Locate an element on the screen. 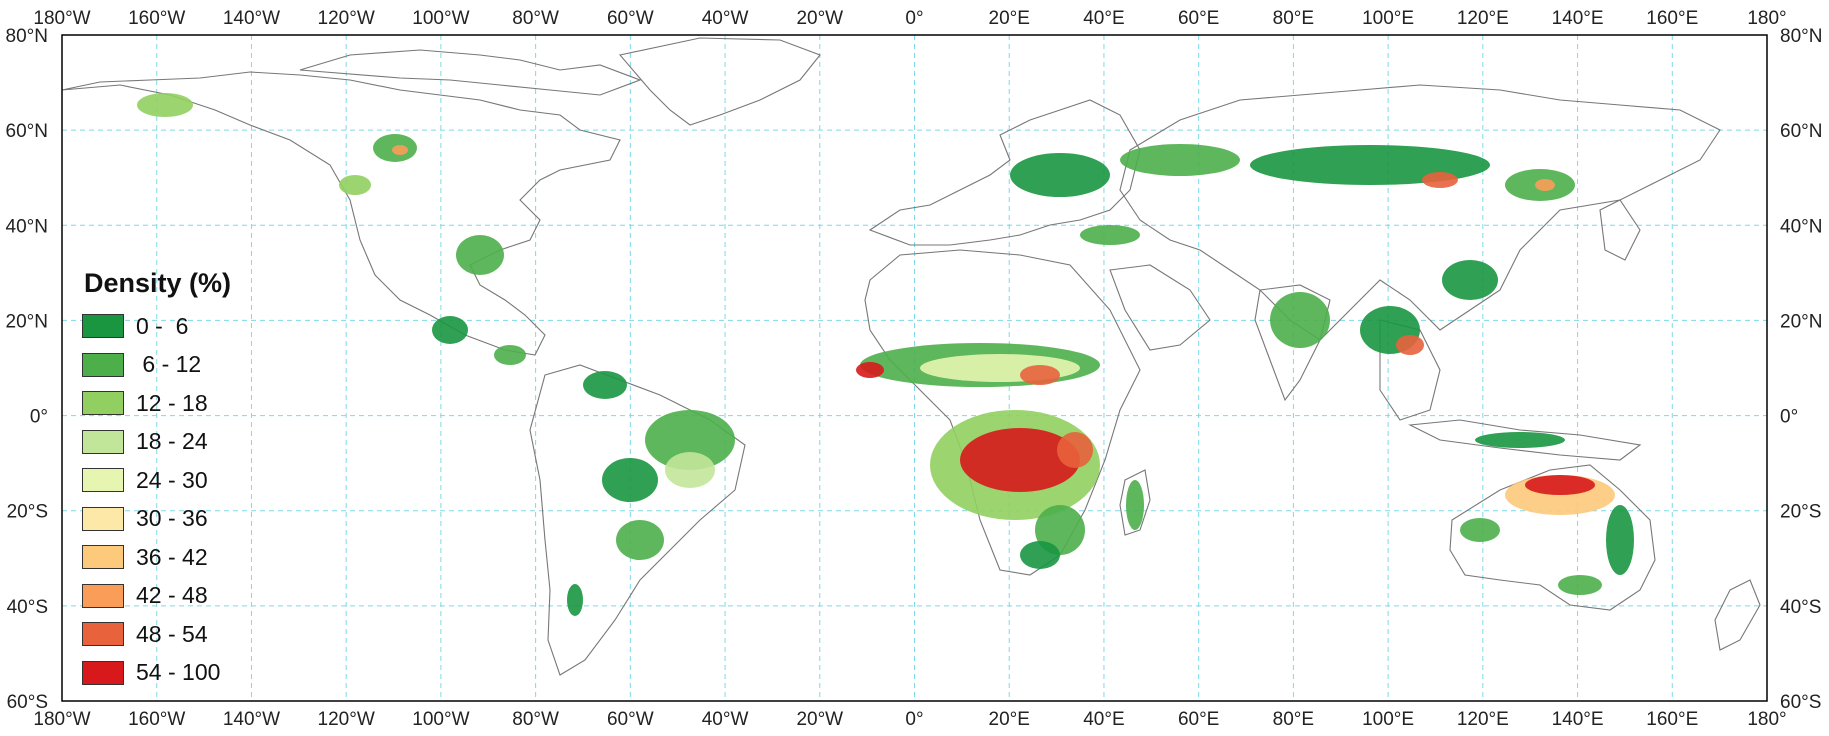  legend-label: 42 - 48 is located at coordinates (172, 595).